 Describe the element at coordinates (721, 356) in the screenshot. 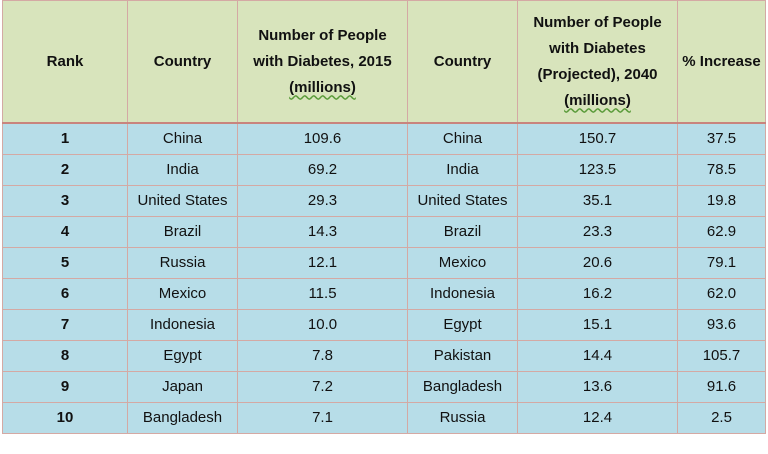

I see `cell-increase: 105.7` at that location.